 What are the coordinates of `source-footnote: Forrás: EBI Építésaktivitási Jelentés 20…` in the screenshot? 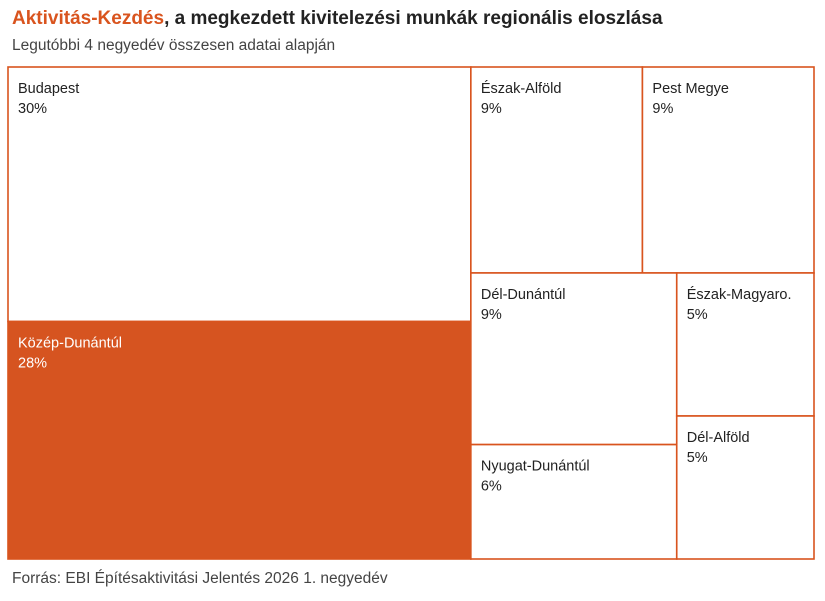 It's located at (200, 578).